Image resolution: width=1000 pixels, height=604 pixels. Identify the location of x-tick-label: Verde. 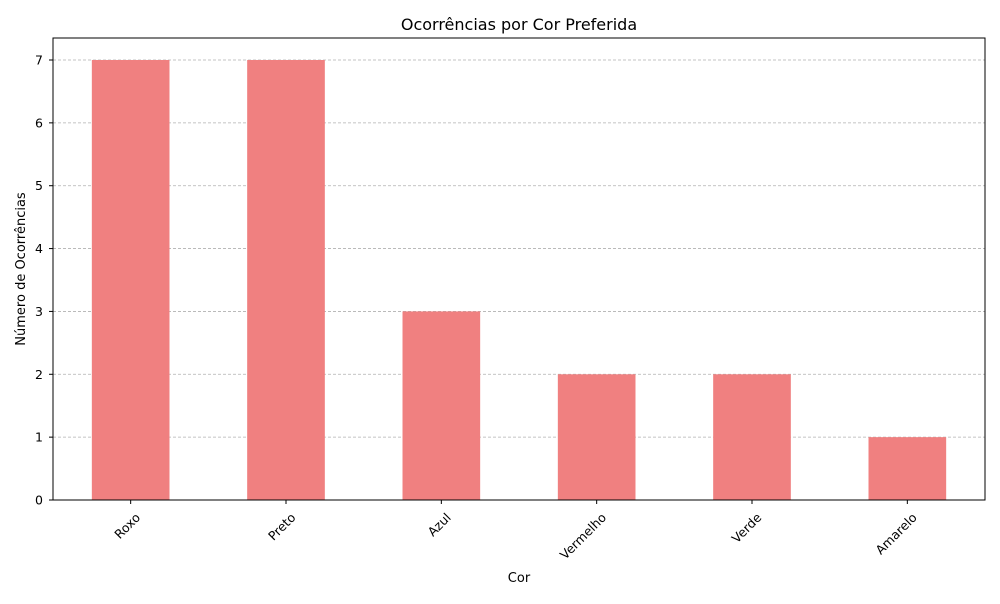
(747, 528).